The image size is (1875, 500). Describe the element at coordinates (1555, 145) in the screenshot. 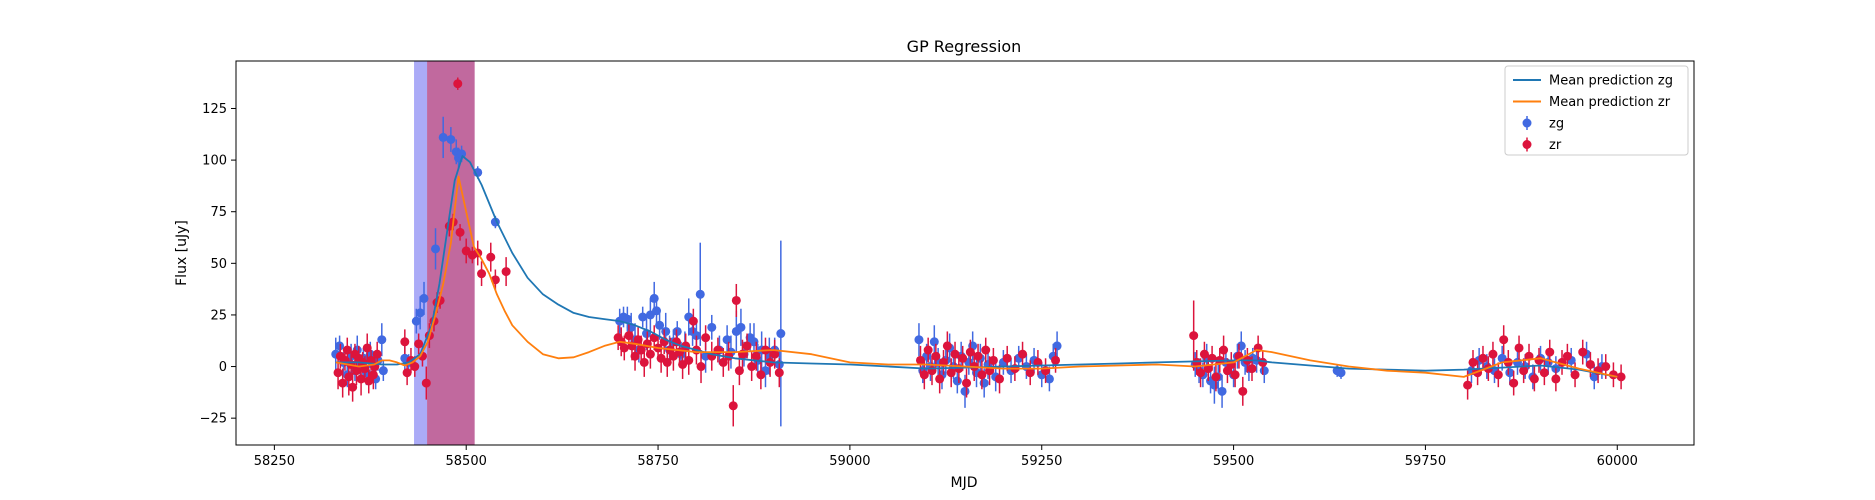

I see `legend-label-zr: zr` at that location.